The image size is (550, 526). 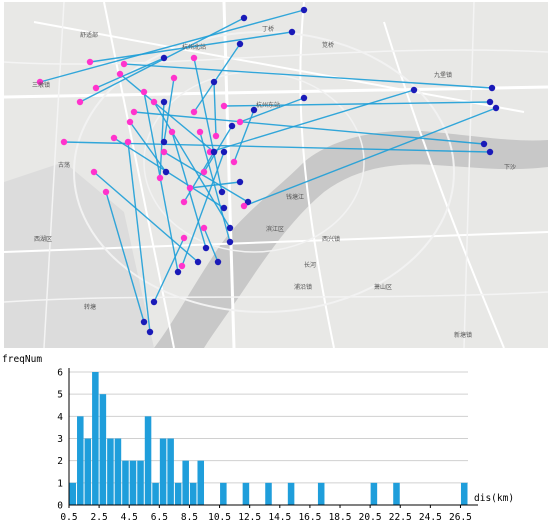 I want to click on map-label: 转塘, so click(x=90, y=307).